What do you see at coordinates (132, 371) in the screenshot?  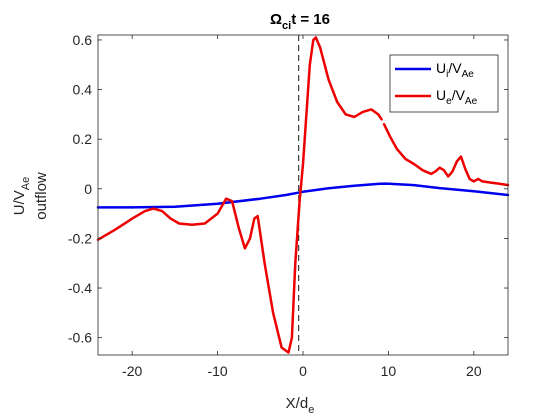 I see `x-tick-label: -20` at bounding box center [132, 371].